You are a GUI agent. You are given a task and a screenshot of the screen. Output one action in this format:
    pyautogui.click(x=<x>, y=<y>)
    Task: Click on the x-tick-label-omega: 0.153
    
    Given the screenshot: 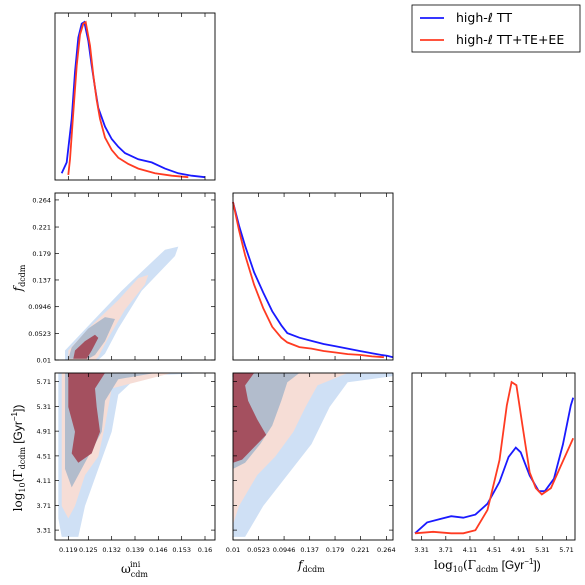 What is the action you would take?
    pyautogui.click(x=181, y=550)
    